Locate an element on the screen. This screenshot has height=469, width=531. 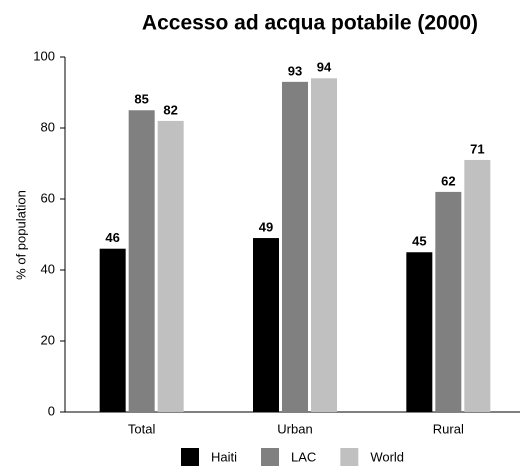
x-tick-label: Total is located at coordinates (142, 428).